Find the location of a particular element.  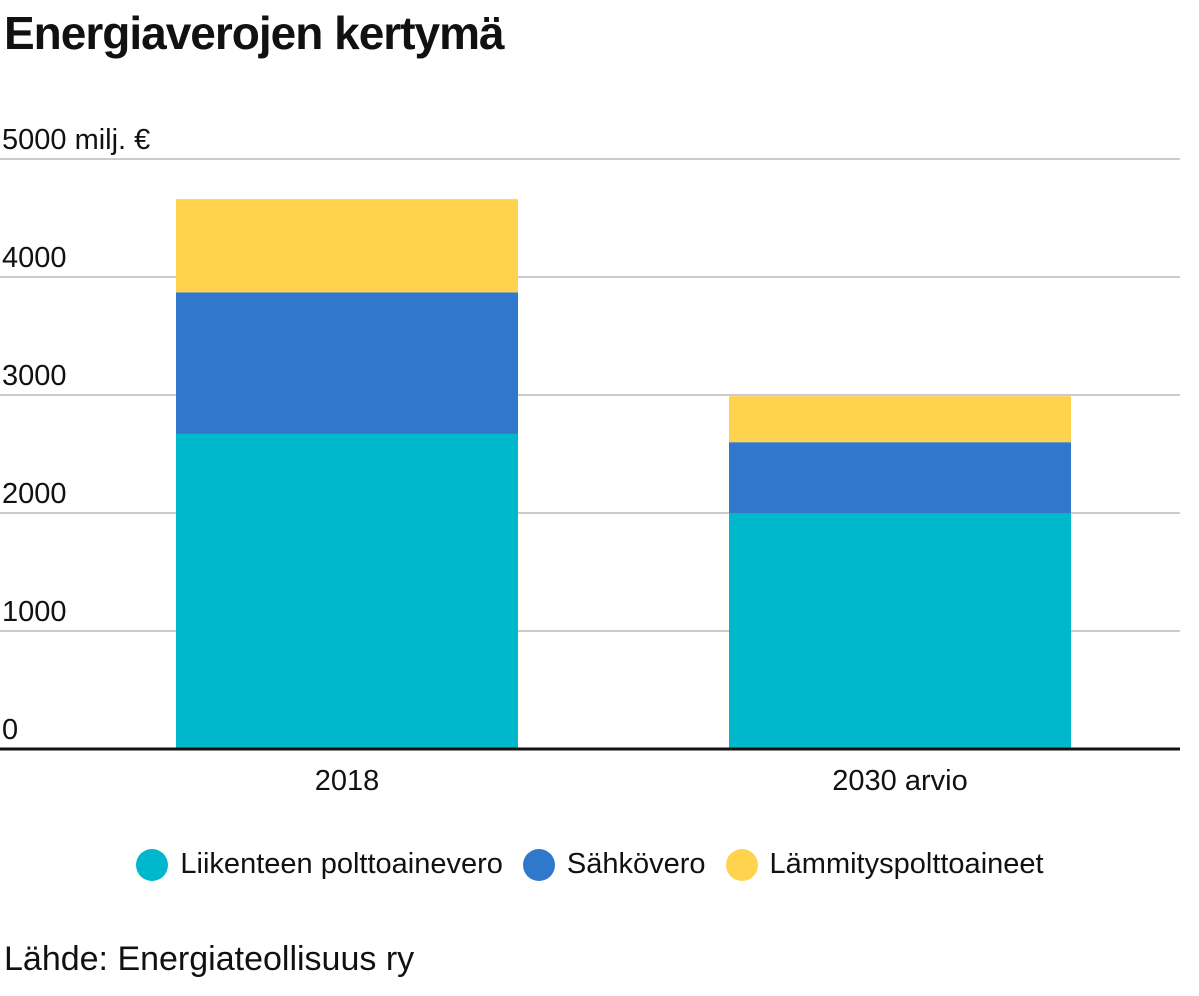

chart-title: Energiaverojen kertymä is located at coordinates (254, 33).